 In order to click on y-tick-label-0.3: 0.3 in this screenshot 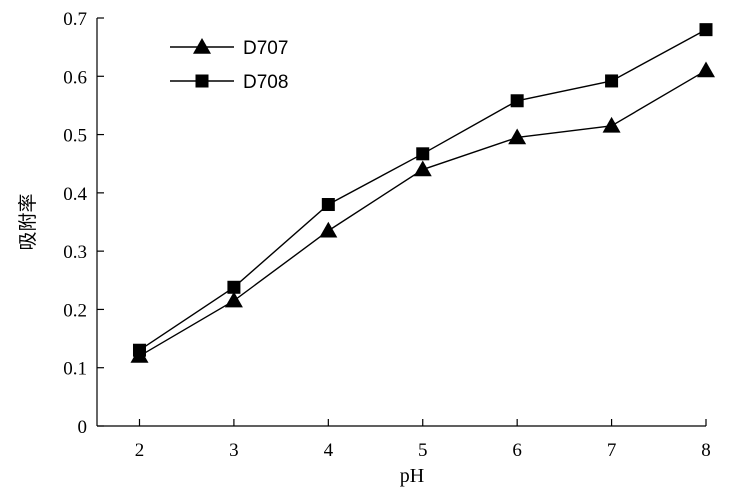, I will do `click(75, 252)`.